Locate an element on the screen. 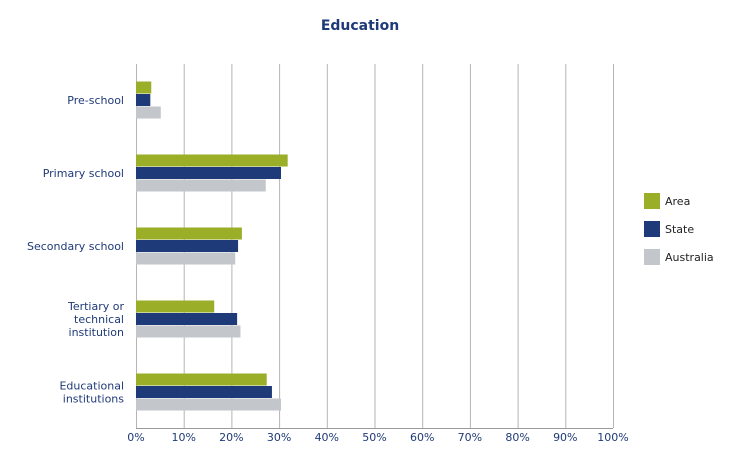 The width and height of the screenshot is (745, 462). category-label: institution is located at coordinates (97, 332).